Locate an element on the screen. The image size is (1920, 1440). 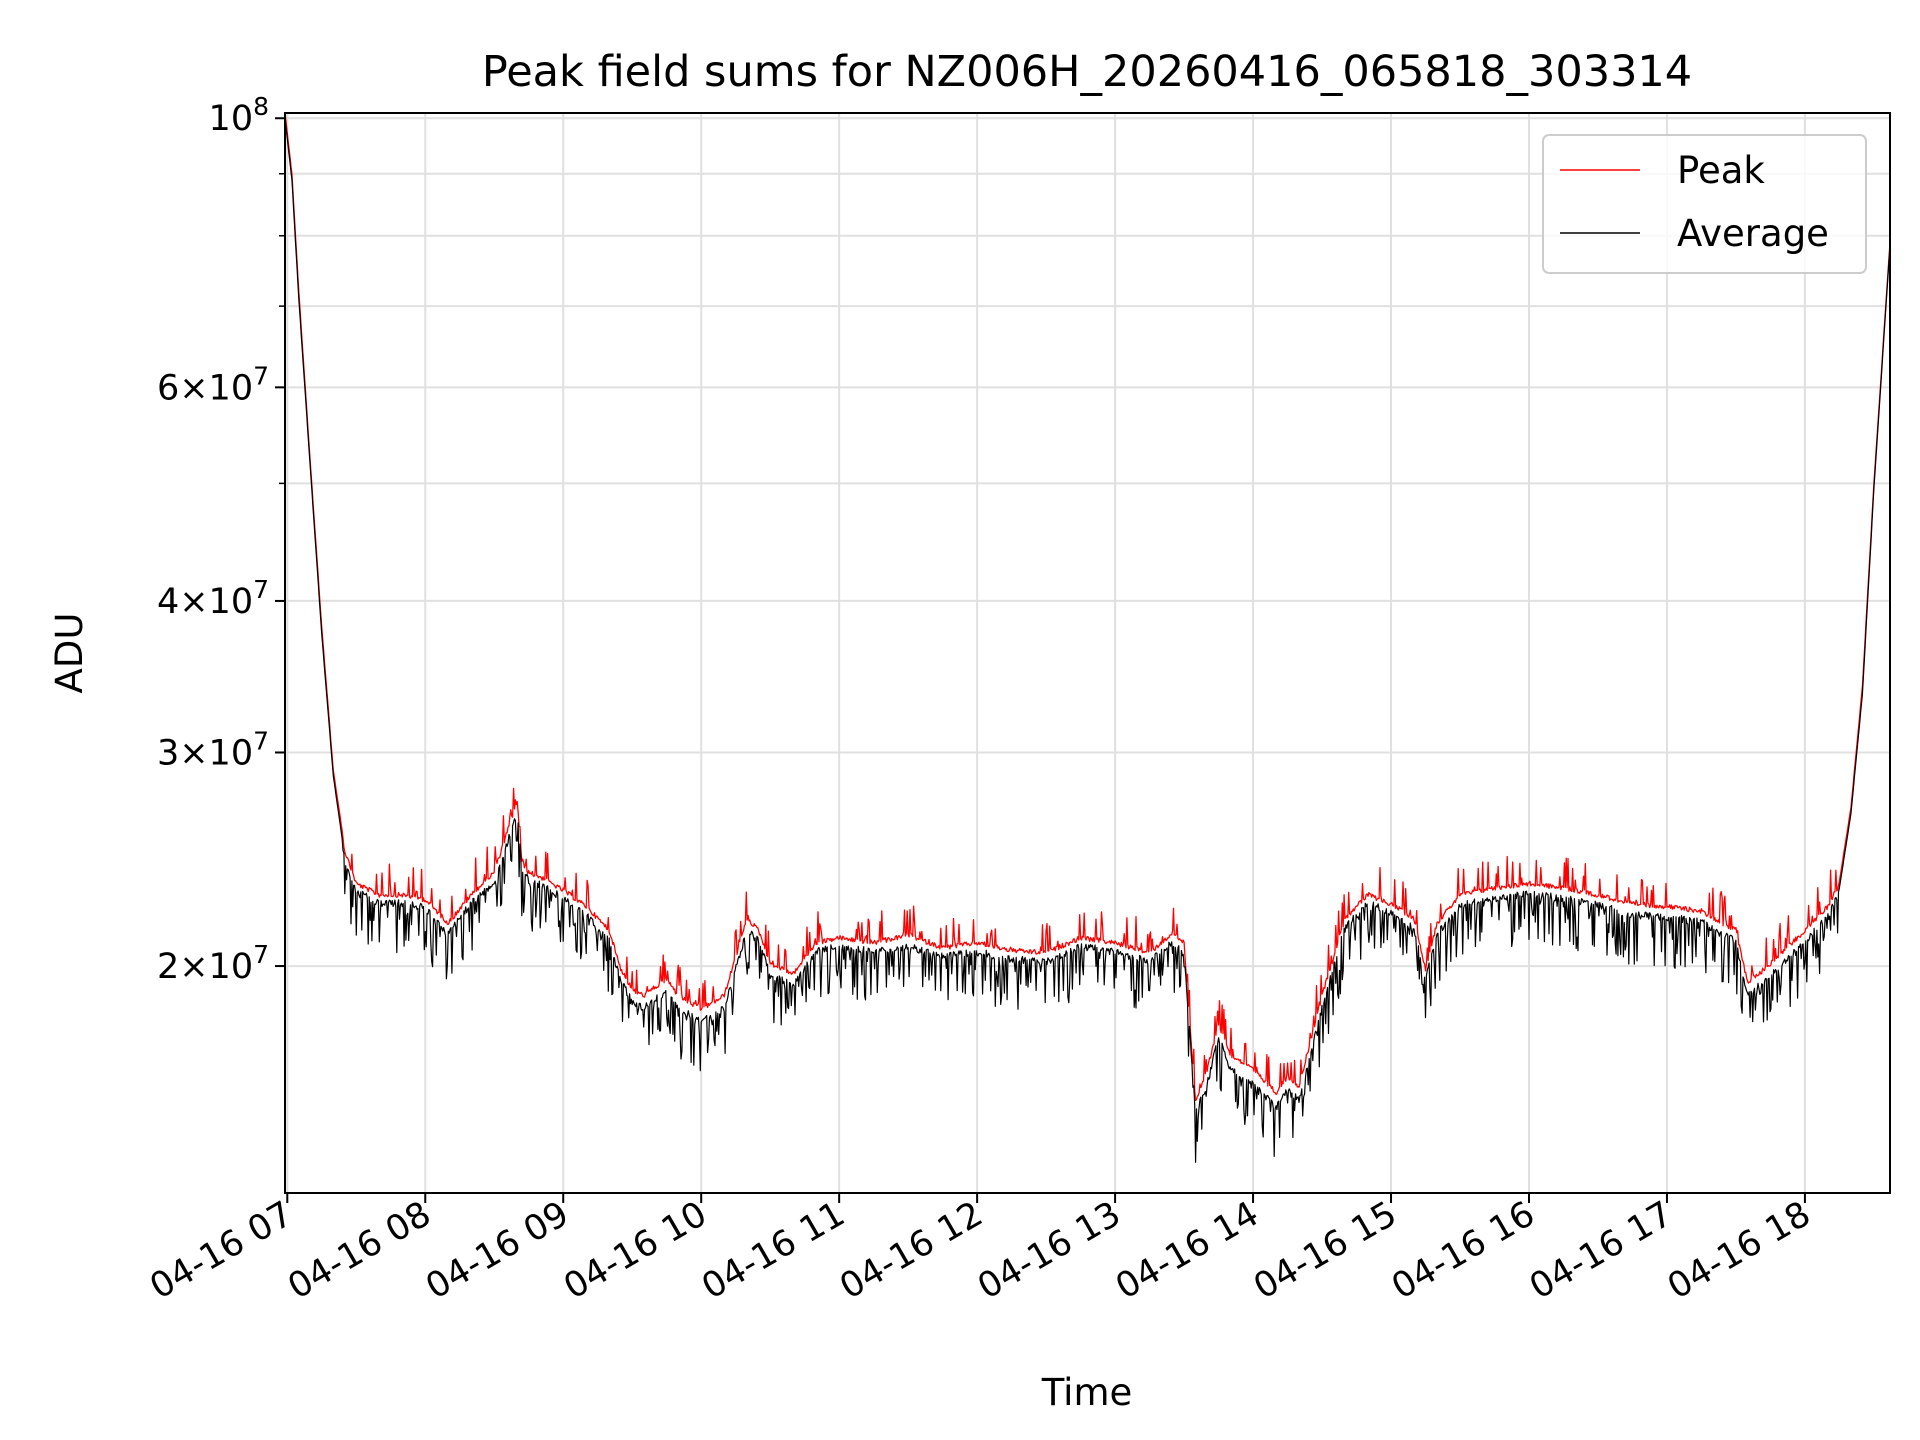
legend: Peak Average is located at coordinates (1704, 204).